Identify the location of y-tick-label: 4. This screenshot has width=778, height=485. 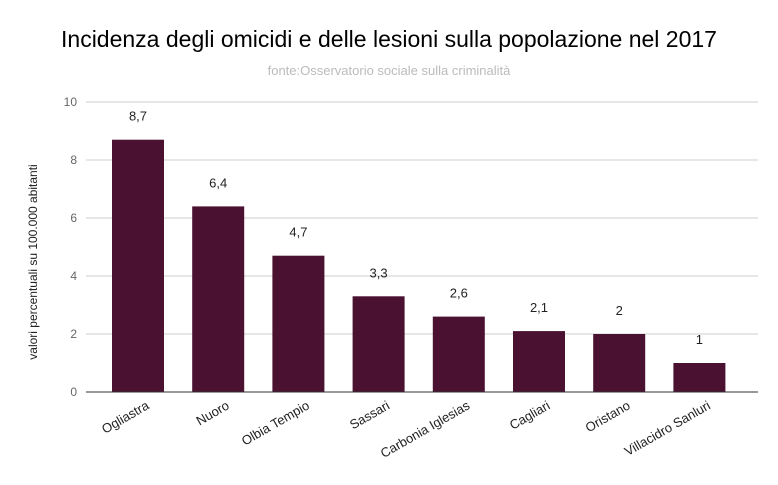
(73, 276).